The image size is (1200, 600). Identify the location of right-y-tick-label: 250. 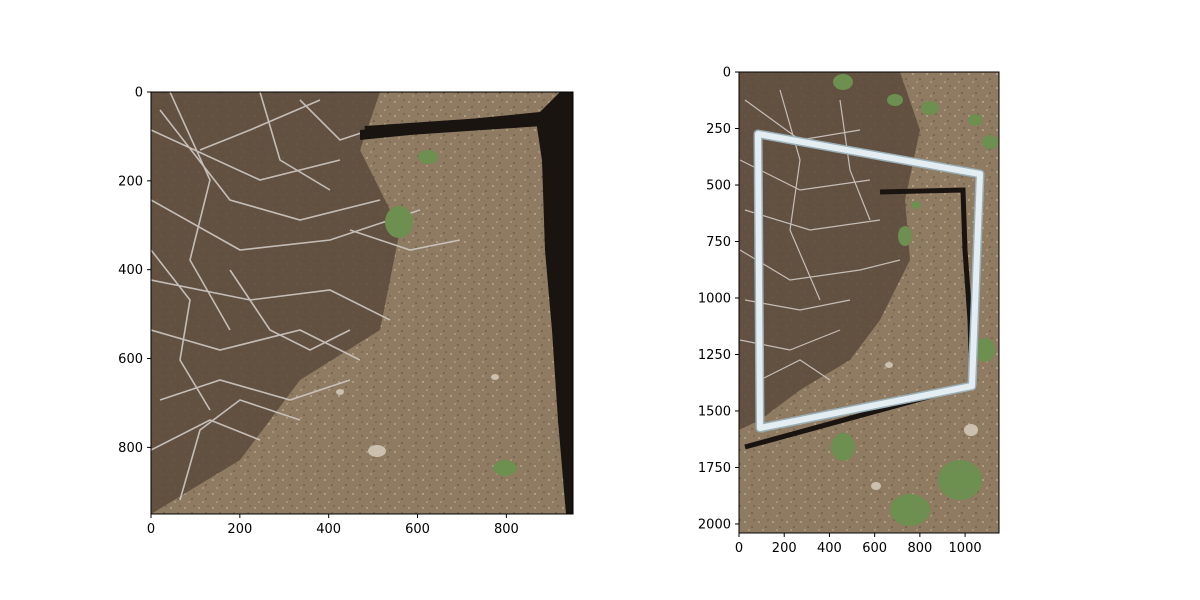
(718, 129).